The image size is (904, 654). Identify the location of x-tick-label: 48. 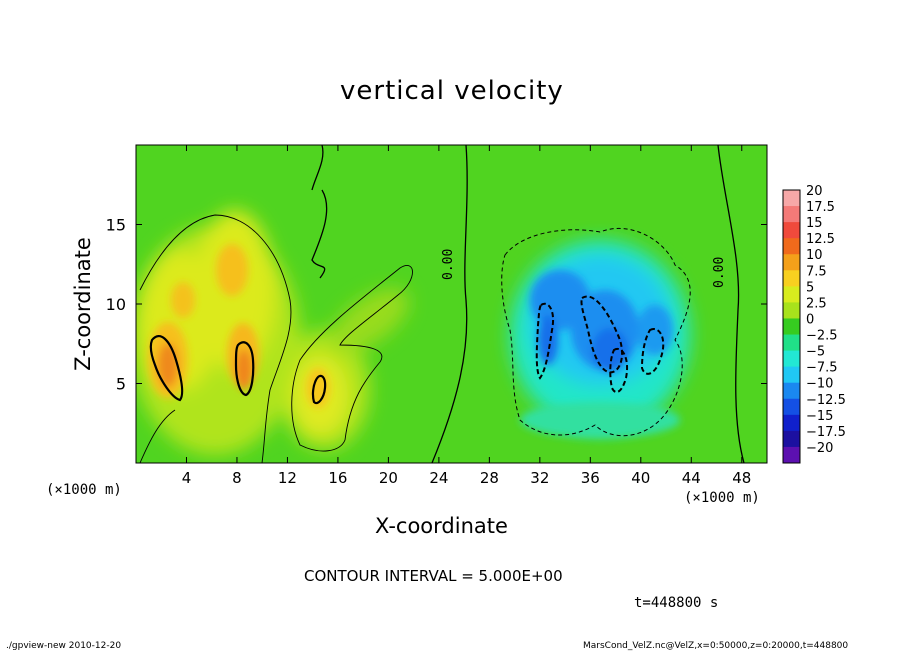
(741, 478).